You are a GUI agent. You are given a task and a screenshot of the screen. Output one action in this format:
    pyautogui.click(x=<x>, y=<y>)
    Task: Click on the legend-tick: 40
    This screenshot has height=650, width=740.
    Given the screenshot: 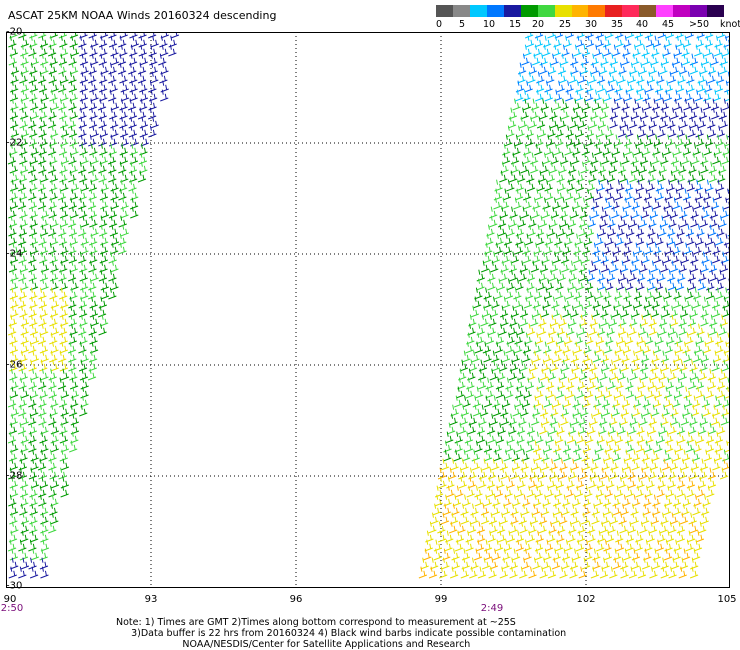 What is the action you would take?
    pyautogui.click(x=642, y=24)
    